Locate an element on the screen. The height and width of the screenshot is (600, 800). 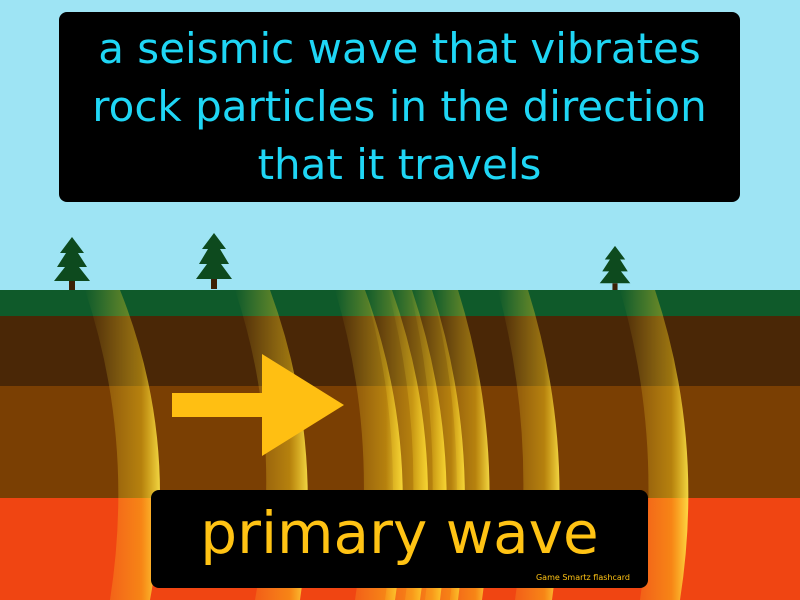
arrow-right-icon is located at coordinates (258, 405).